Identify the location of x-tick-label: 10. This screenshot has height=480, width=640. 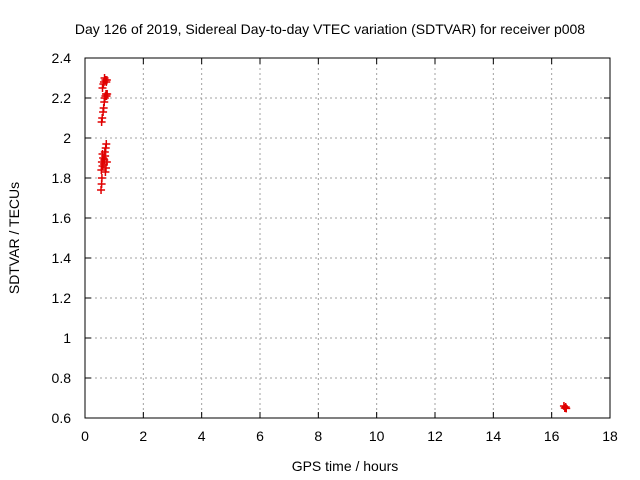
(377, 436).